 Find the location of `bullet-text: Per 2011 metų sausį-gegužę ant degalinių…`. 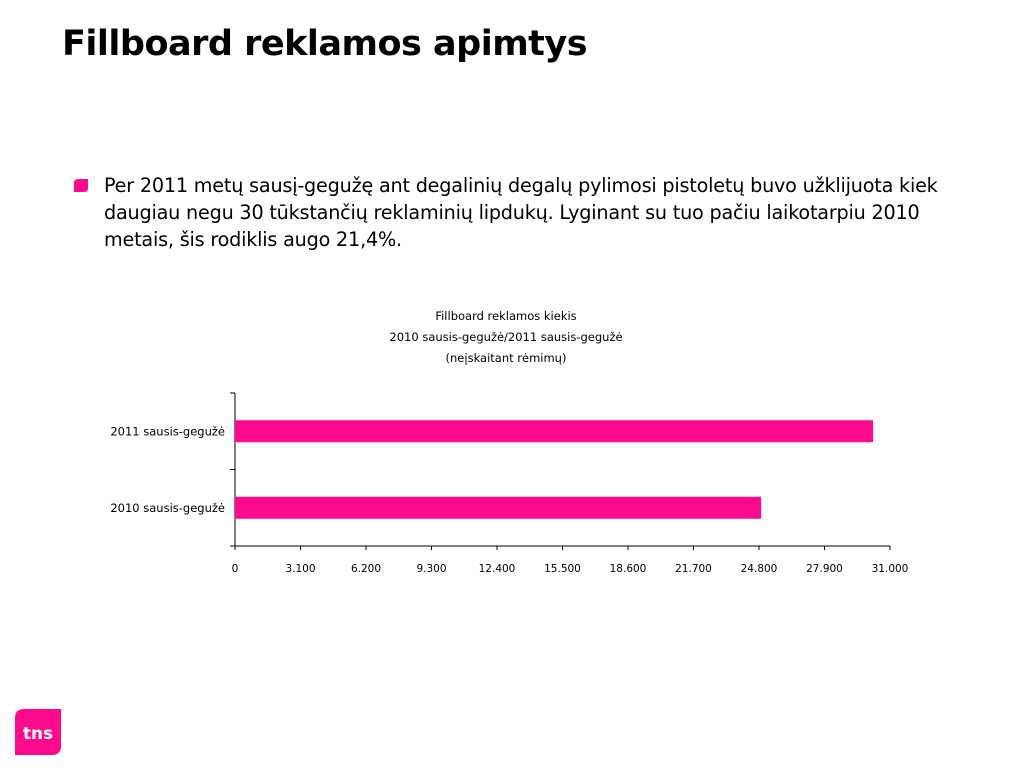

bullet-text: Per 2011 metų sausį-gegužę ant degalinių… is located at coordinates (521, 212).